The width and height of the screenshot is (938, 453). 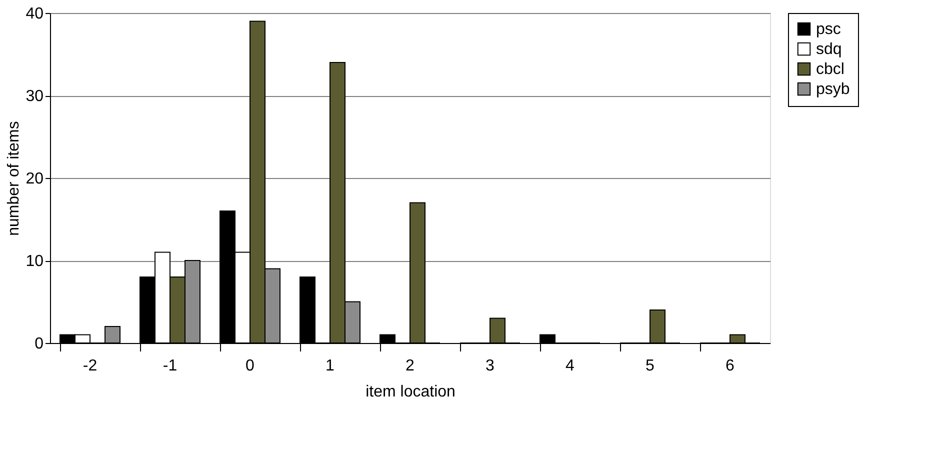 What do you see at coordinates (35, 179) in the screenshot?
I see `y-tick-label: 20` at bounding box center [35, 179].